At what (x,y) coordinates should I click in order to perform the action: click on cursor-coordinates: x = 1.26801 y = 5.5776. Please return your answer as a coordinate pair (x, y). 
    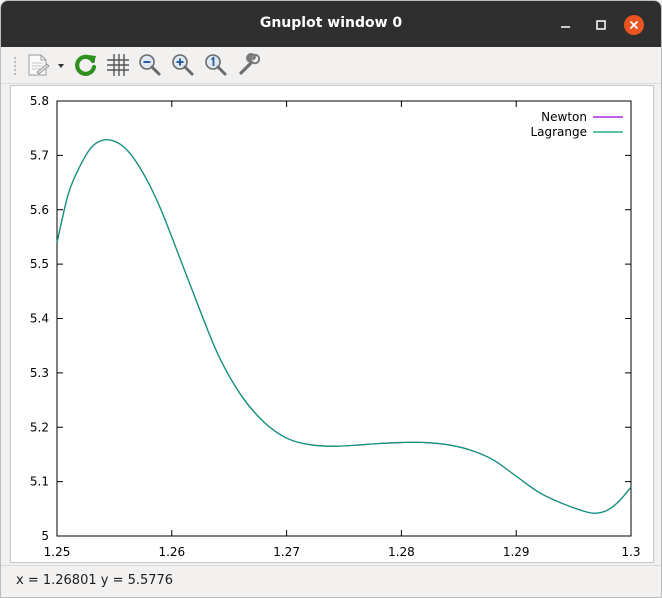
    Looking at the image, I should click on (95, 580).